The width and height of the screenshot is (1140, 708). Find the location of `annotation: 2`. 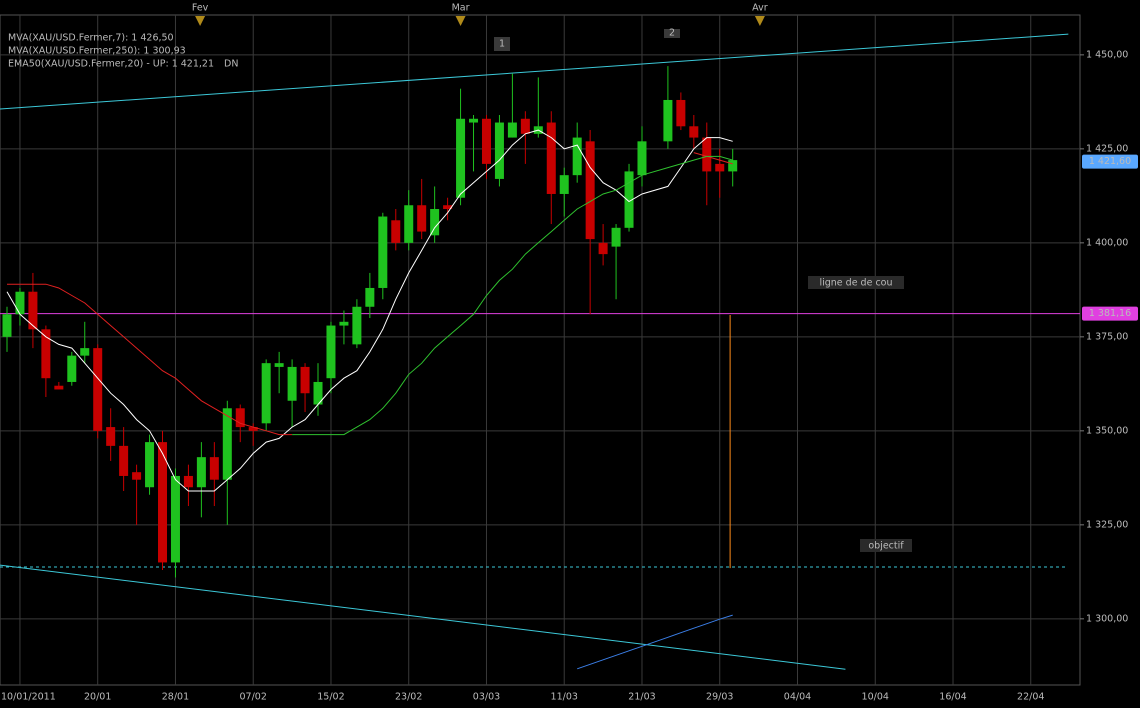

annotation: 2 is located at coordinates (672, 33).